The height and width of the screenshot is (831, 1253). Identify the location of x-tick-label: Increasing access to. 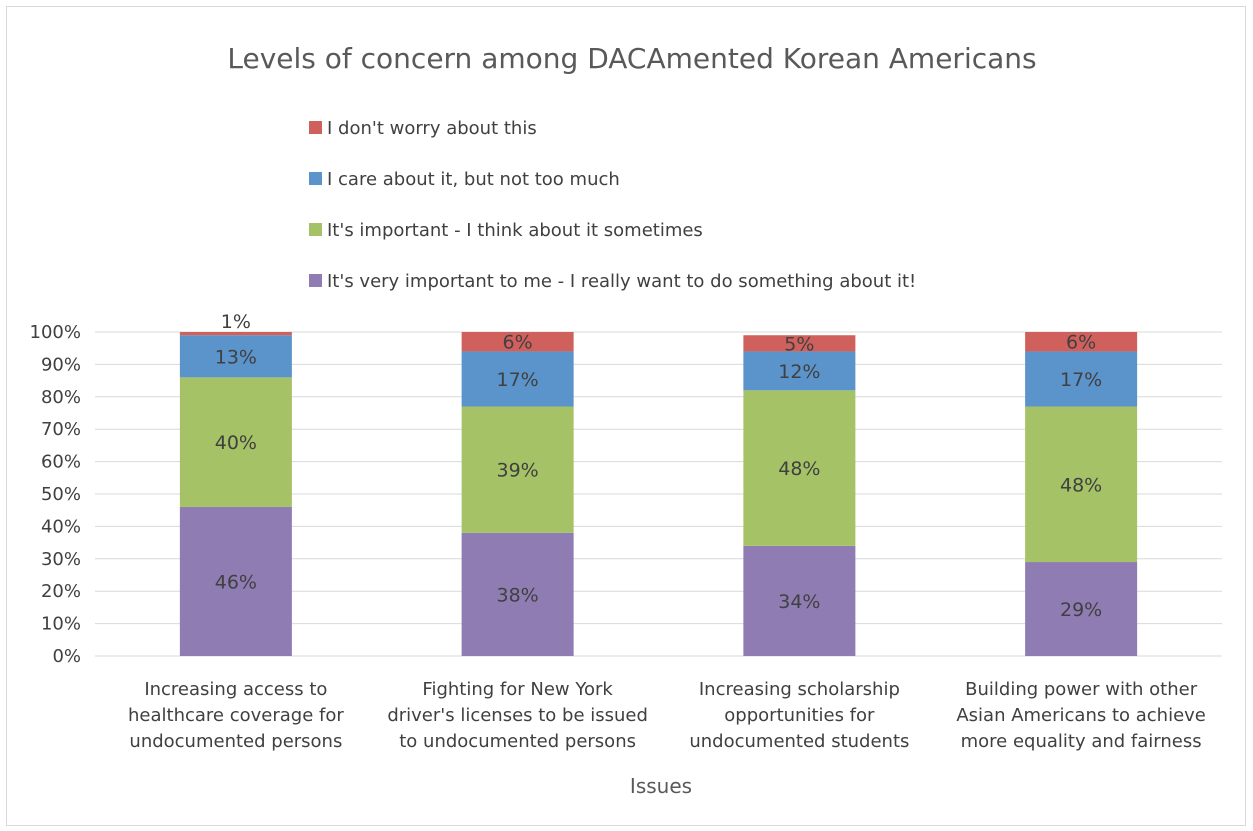
(235, 689).